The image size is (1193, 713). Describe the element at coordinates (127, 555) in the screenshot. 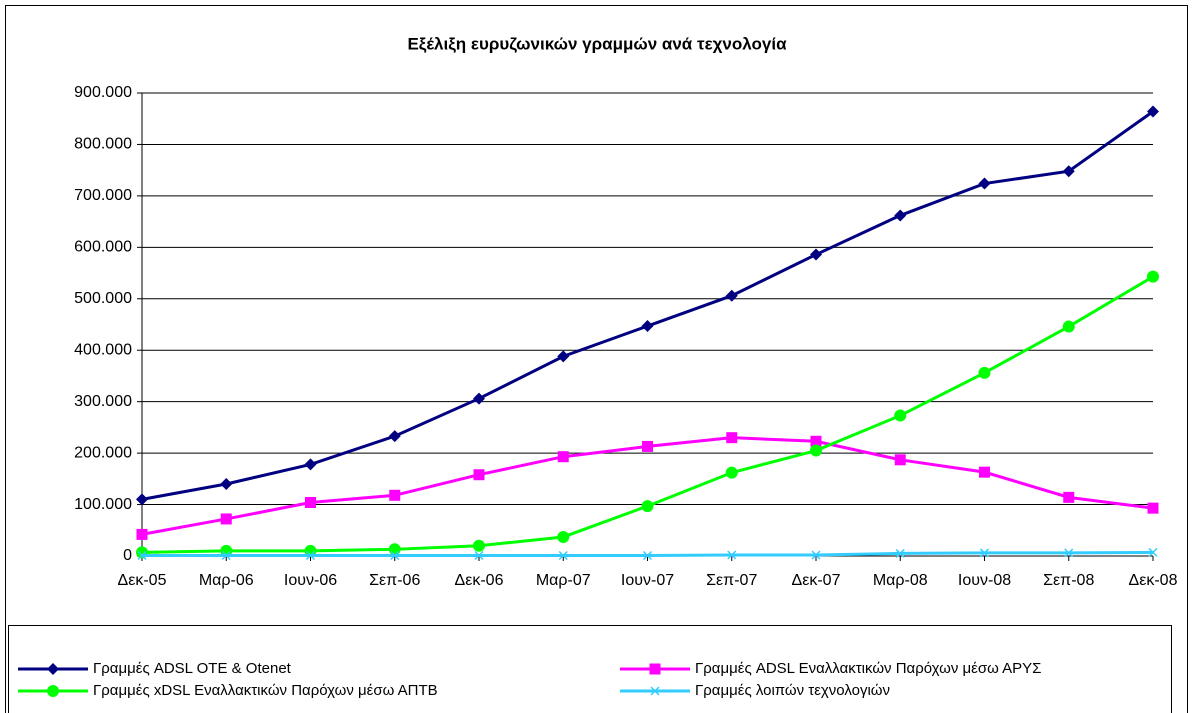

I see `y-tick-label: 0` at that location.